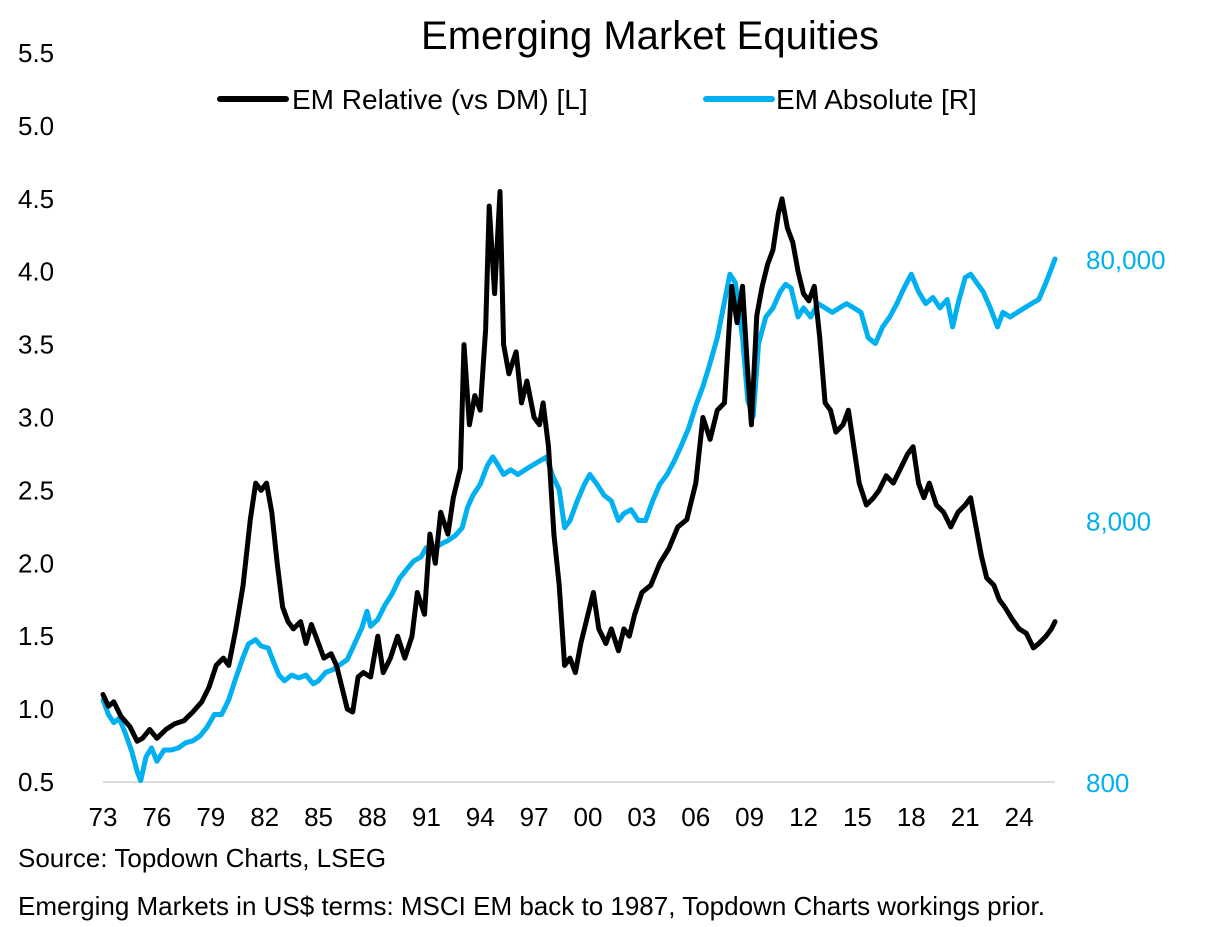 Image resolution: width=1212 pixels, height=927 pixels. Describe the element at coordinates (36, 345) in the screenshot. I see `left-tick-label: 3.5` at that location.